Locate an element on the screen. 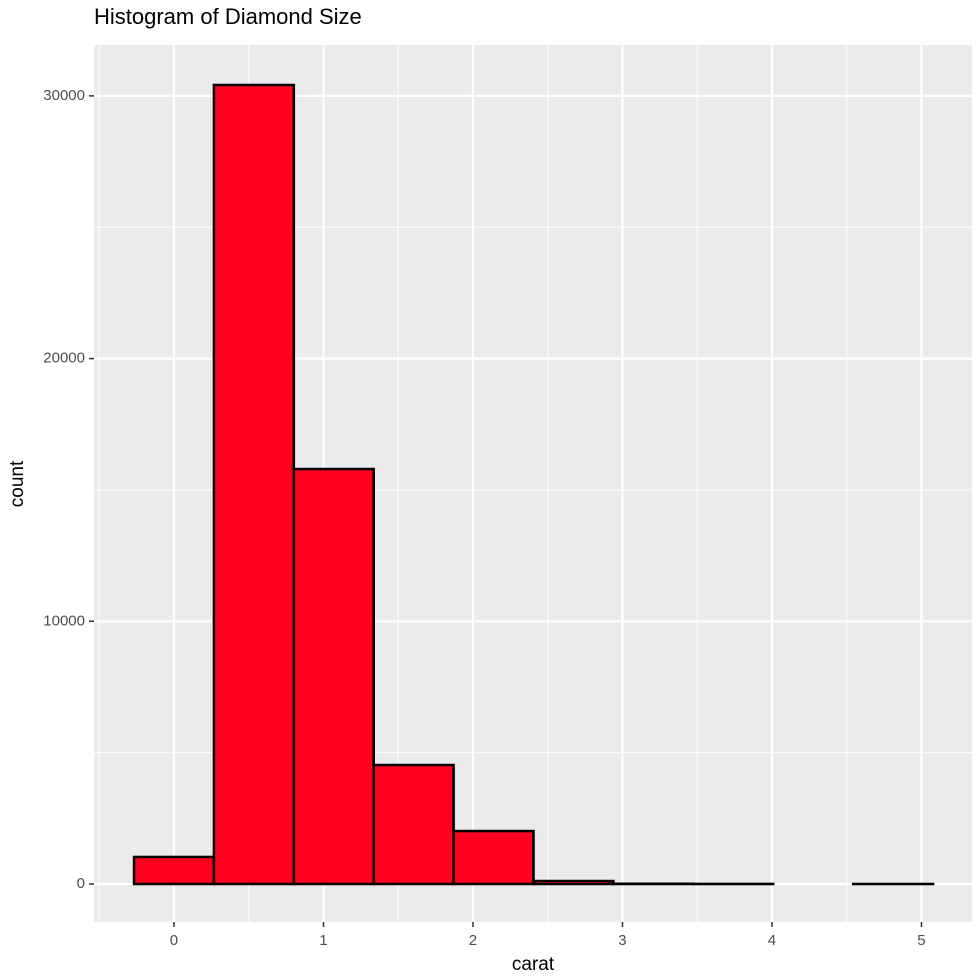 The height and width of the screenshot is (980, 980). y-tick-label: 30000 is located at coordinates (64, 95).